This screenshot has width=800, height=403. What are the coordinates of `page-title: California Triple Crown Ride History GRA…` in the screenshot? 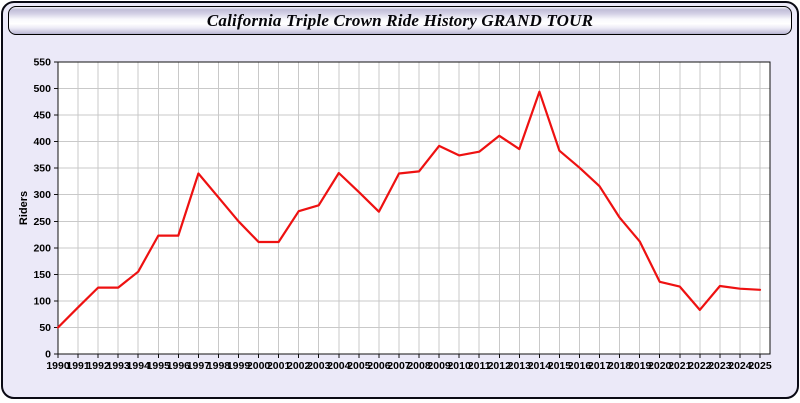 It's located at (400, 20).